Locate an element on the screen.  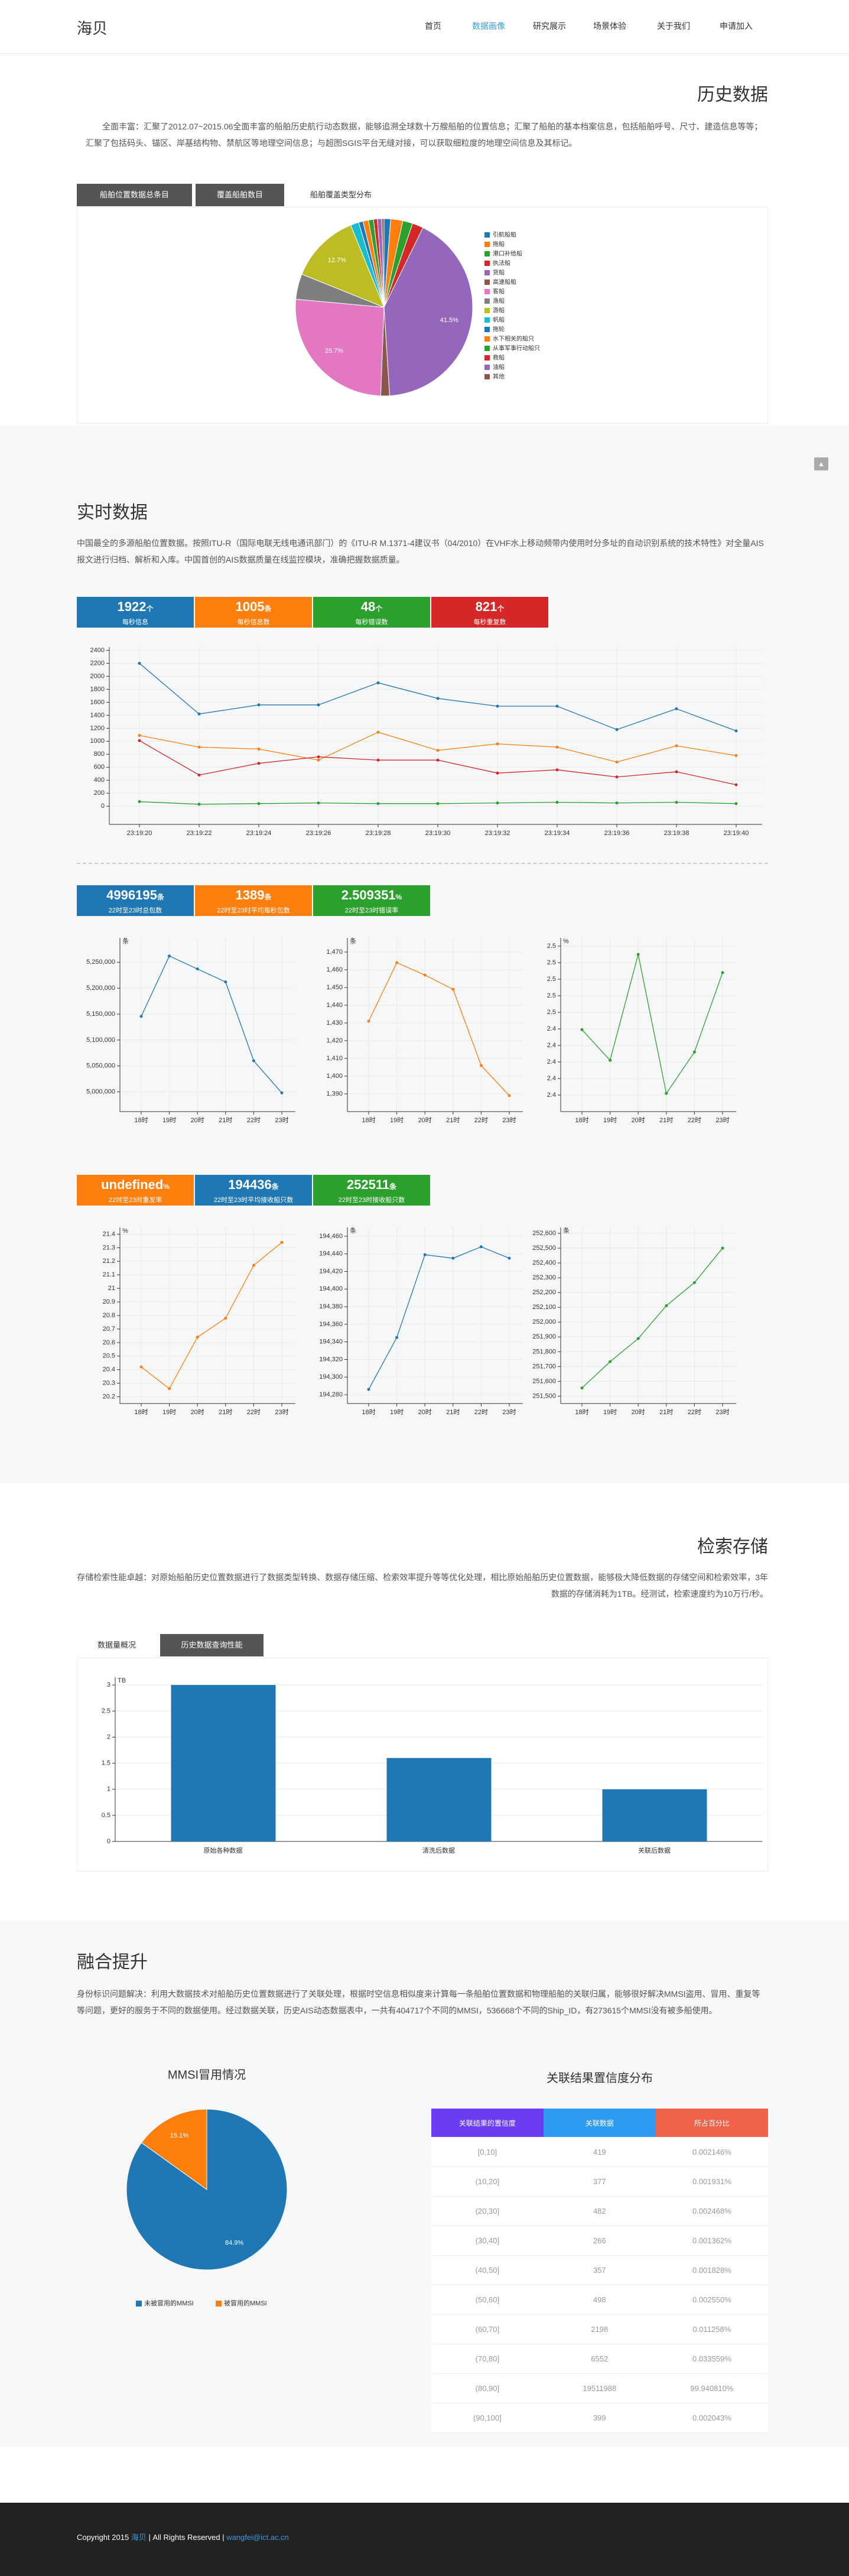
table-cell: 0.002468% is located at coordinates (712, 2211).